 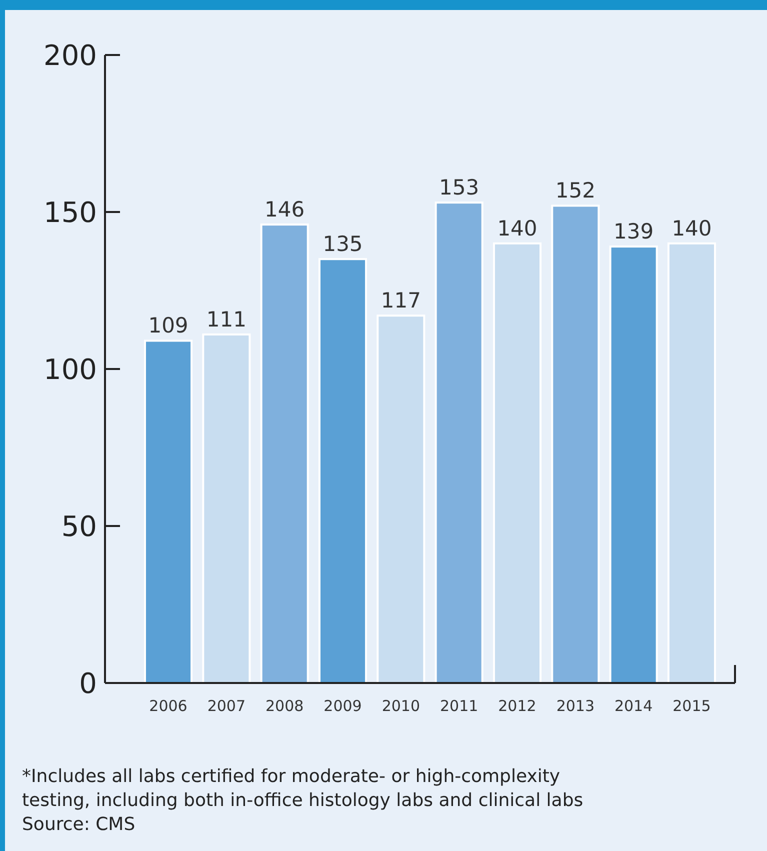 I want to click on y-tick-label: 50, so click(x=79, y=526).